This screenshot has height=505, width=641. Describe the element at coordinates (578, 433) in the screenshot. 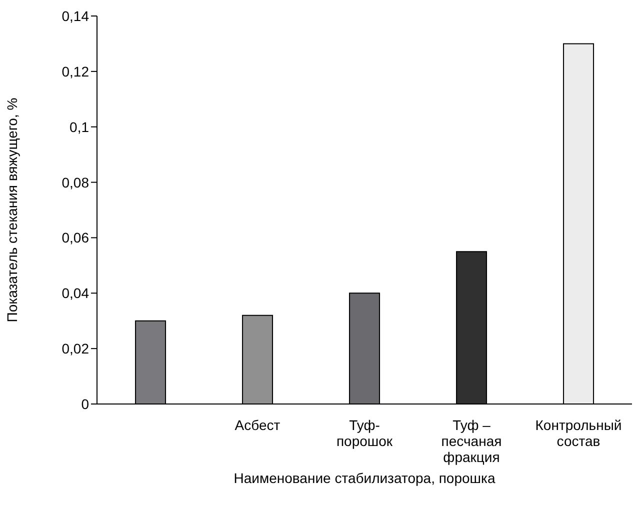

I see `x-tick-label: Контрольный состав` at that location.